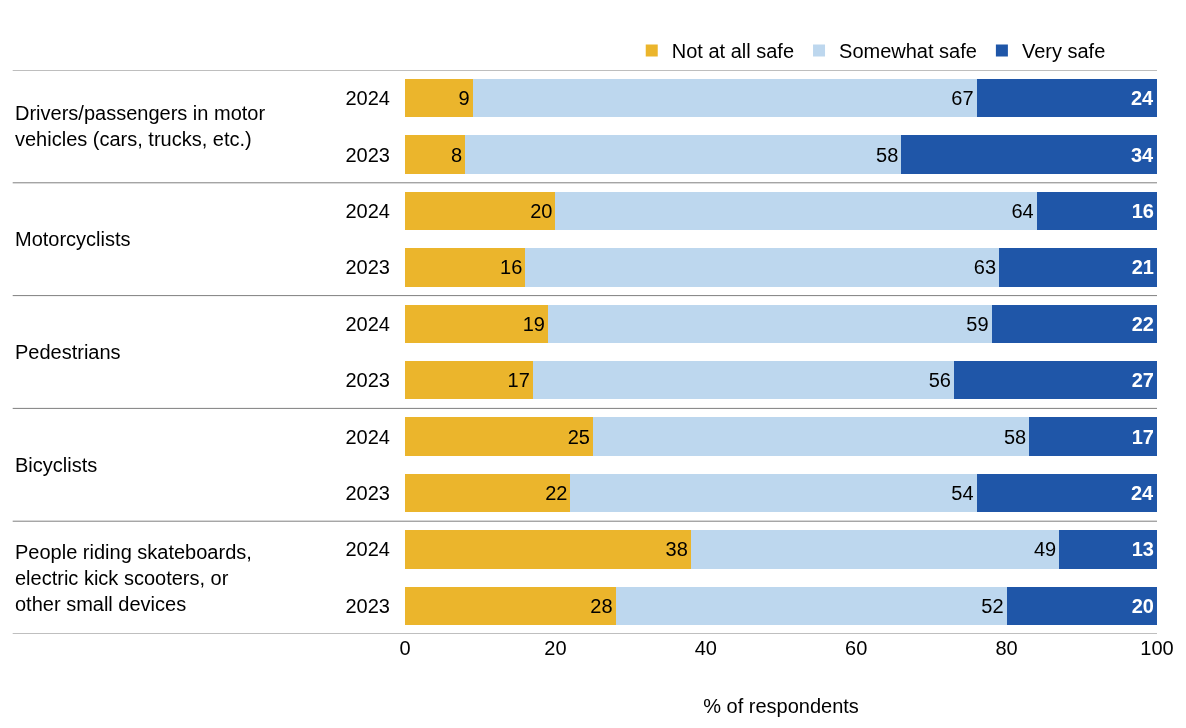 The height and width of the screenshot is (728, 1186). Describe the element at coordinates (457, 154) in the screenshot. I see `data-label: 8` at that location.